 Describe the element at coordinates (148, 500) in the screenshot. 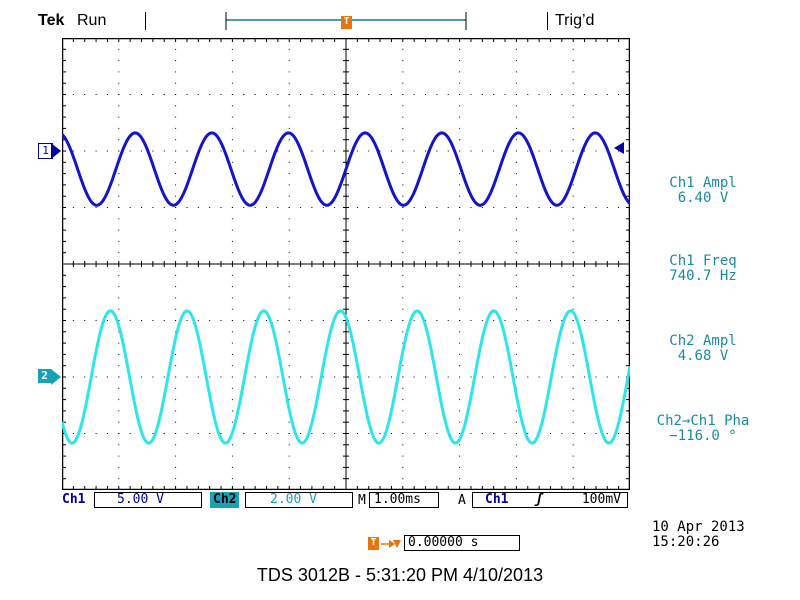

I see `ch1-scale: 5.00 V` at that location.